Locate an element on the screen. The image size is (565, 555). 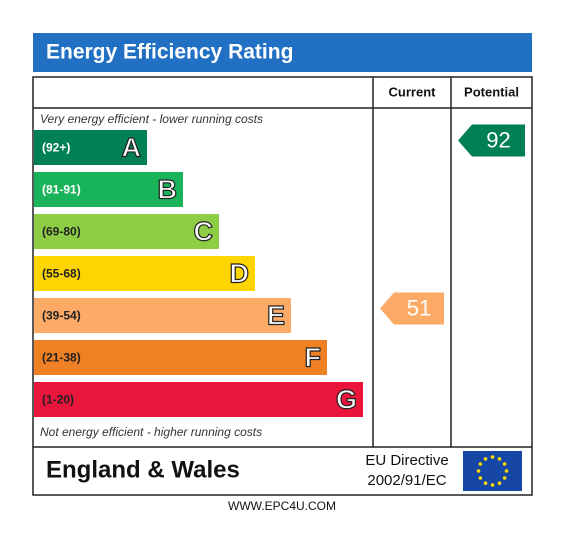
band-letter: D is located at coordinates (240, 274).